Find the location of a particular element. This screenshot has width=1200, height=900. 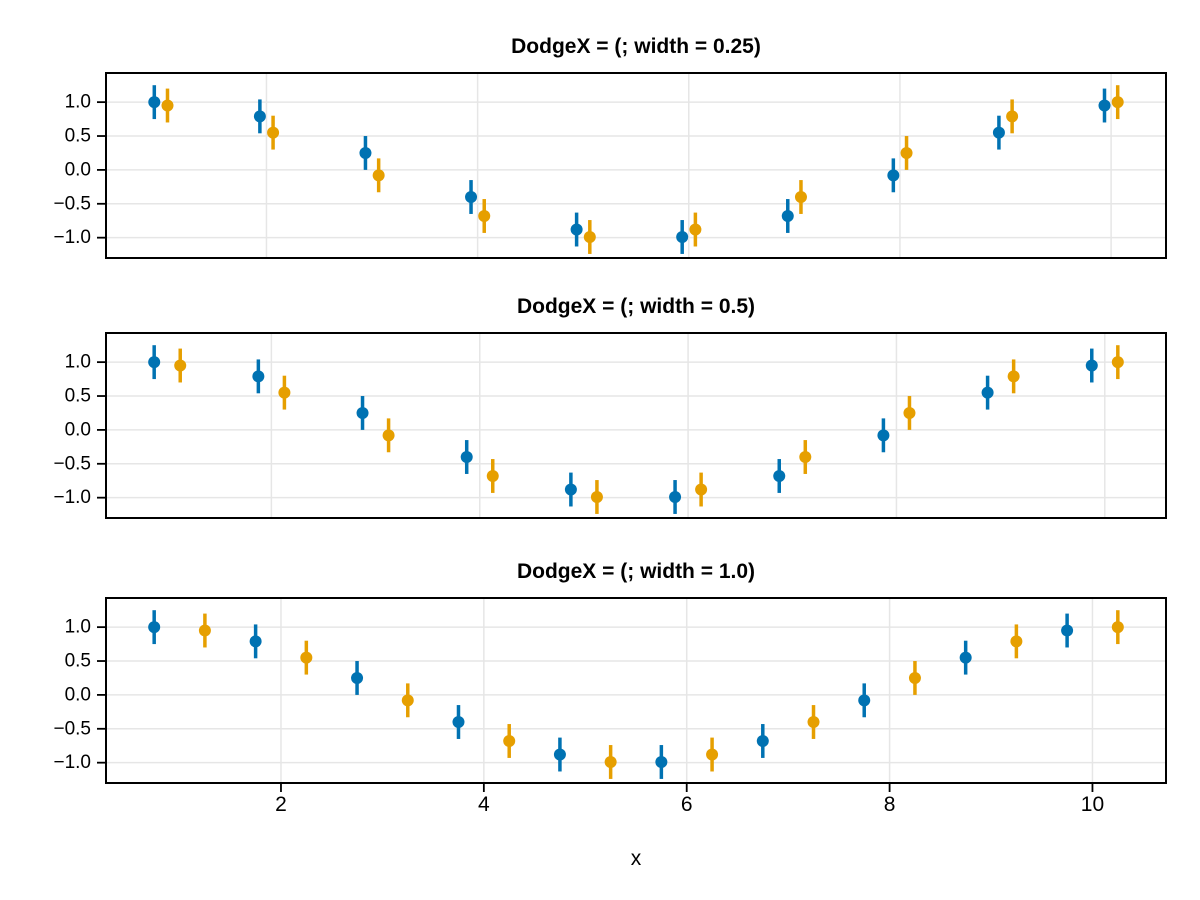

x-tick-label: 10 is located at coordinates (1092, 804).